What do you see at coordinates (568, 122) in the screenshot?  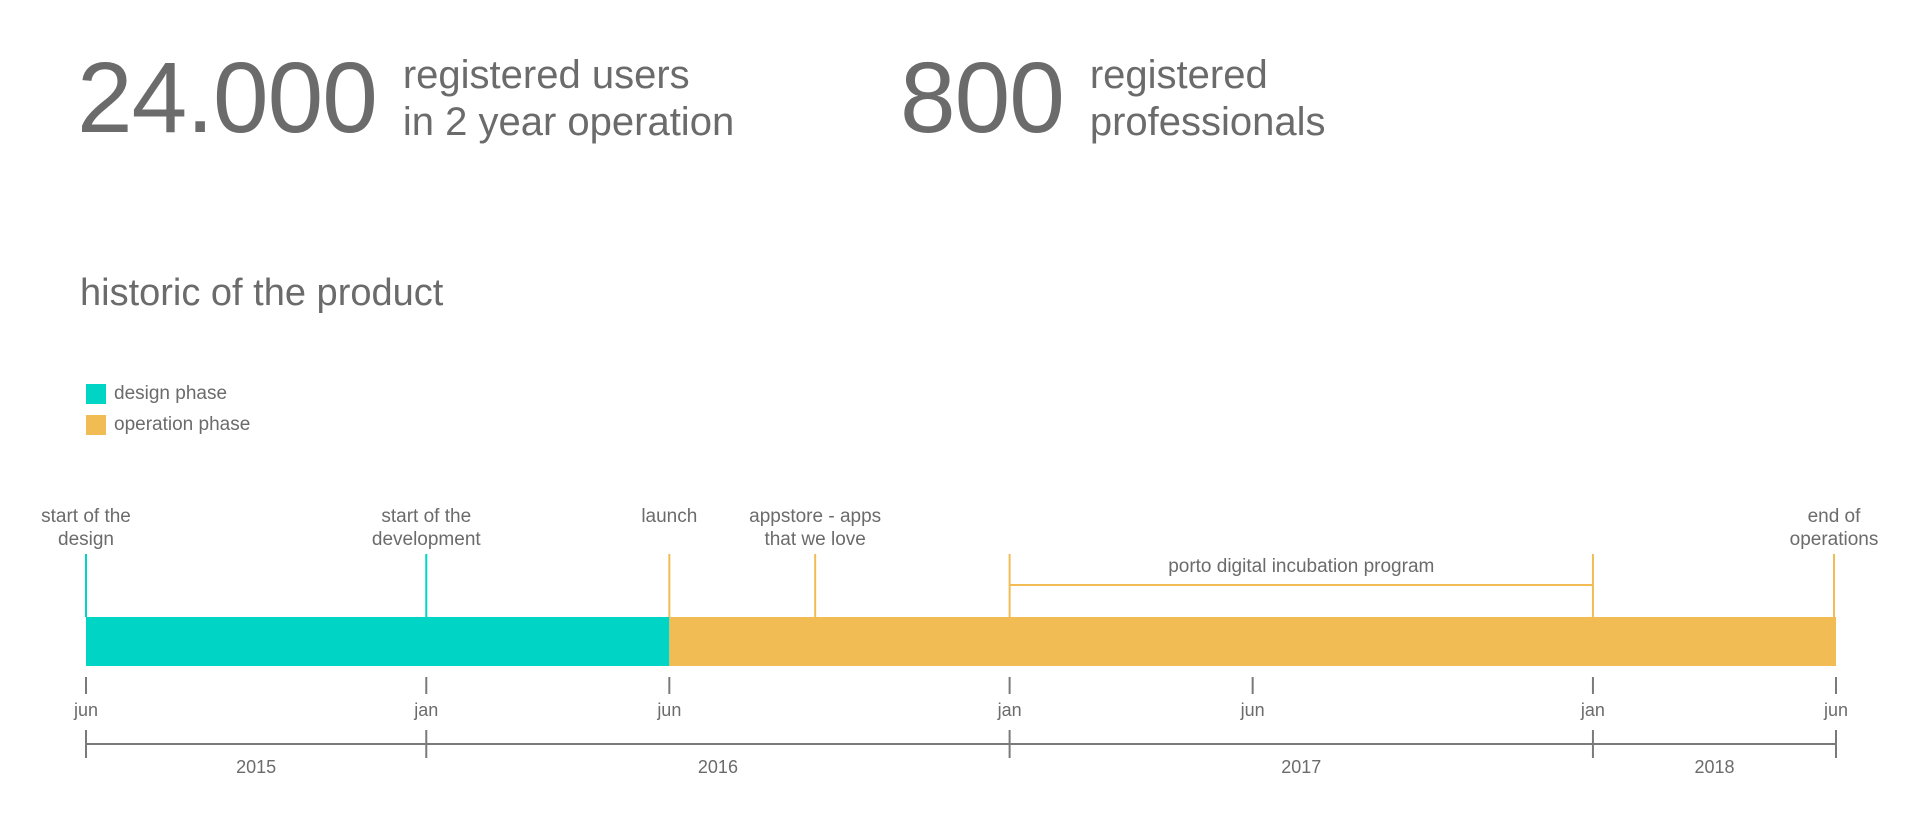 I see `stat-description-line: in 2 year operation` at bounding box center [568, 122].